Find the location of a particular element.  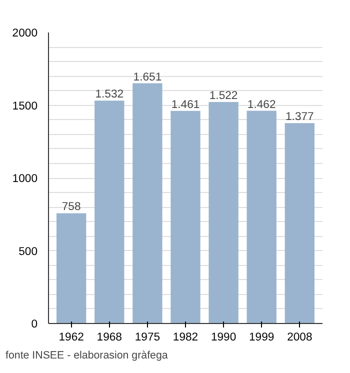

y-tick-label: 0 is located at coordinates (34, 324).